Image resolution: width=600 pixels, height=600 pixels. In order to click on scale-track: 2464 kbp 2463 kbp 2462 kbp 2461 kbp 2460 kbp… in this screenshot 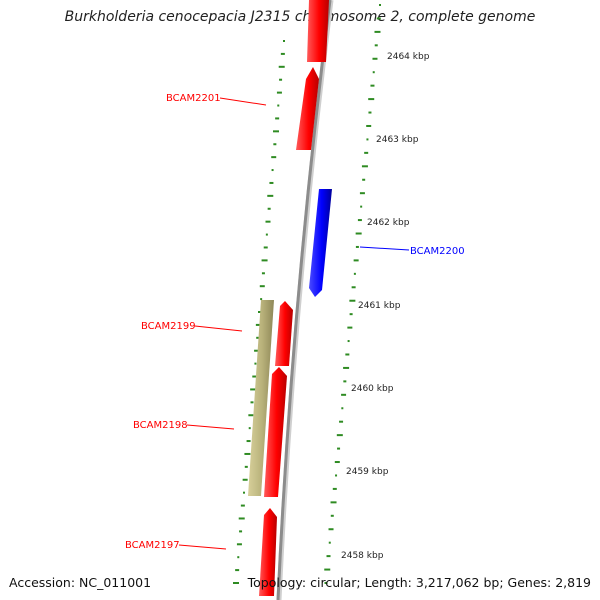, I will do `click(385, 306)`.